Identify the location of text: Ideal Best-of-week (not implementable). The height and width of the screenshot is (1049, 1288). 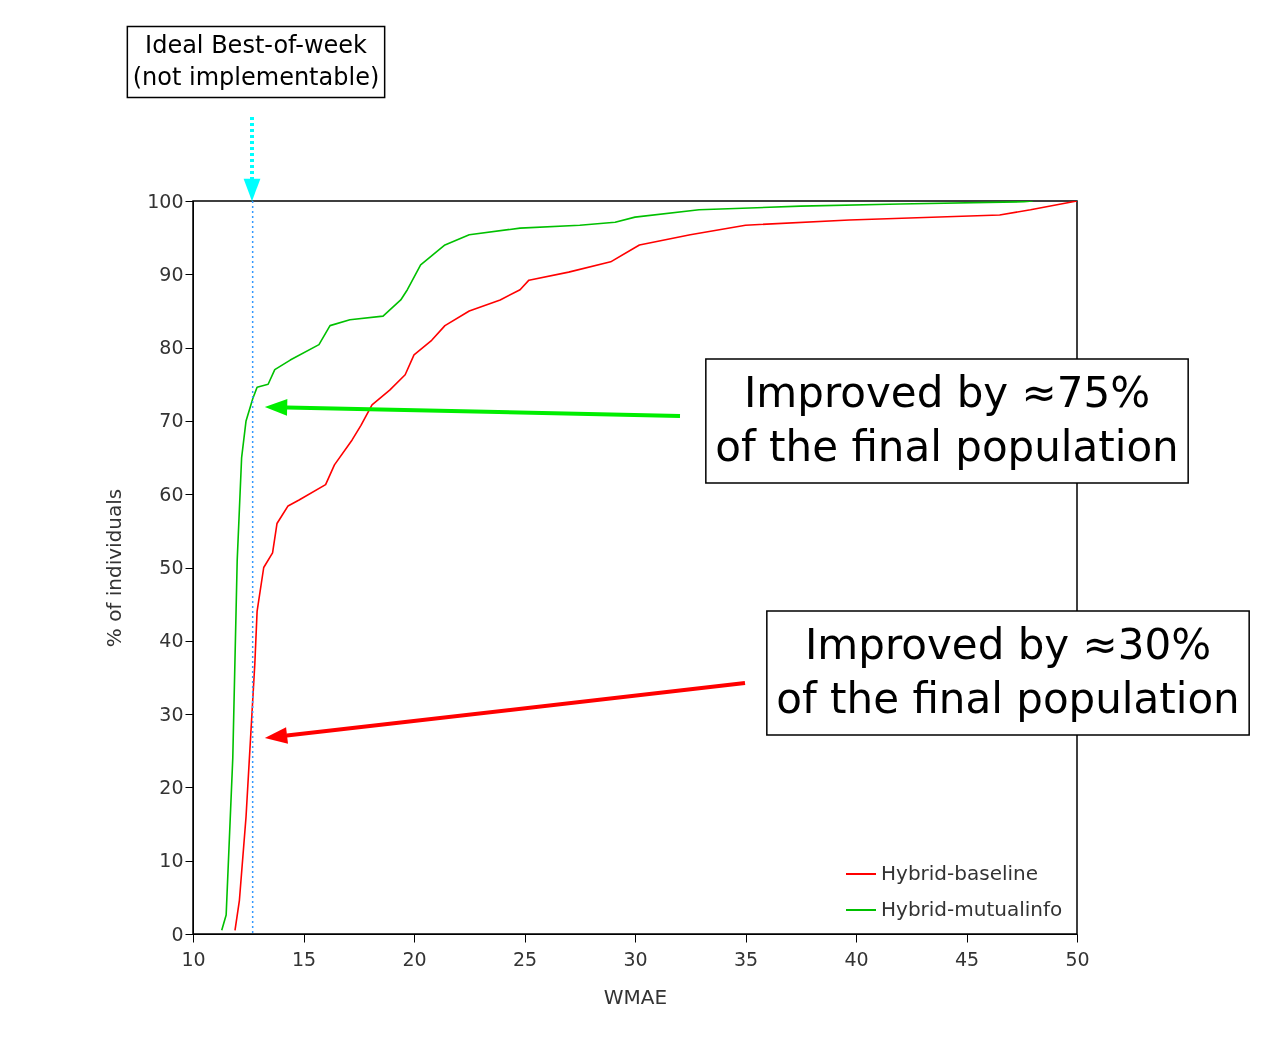
(256, 61).